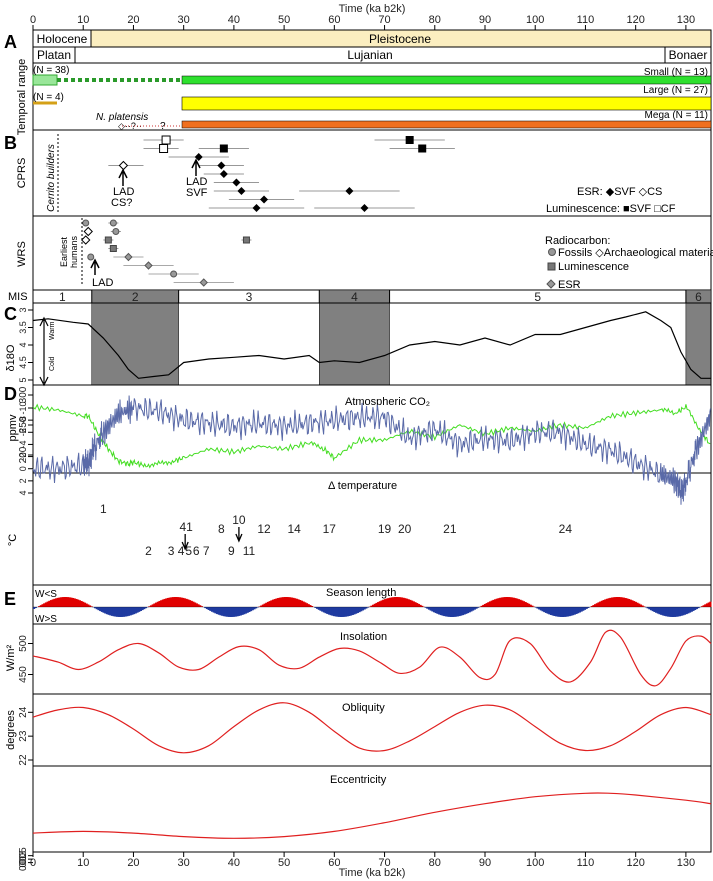  I want to click on do-event-label: 20, so click(405, 529).